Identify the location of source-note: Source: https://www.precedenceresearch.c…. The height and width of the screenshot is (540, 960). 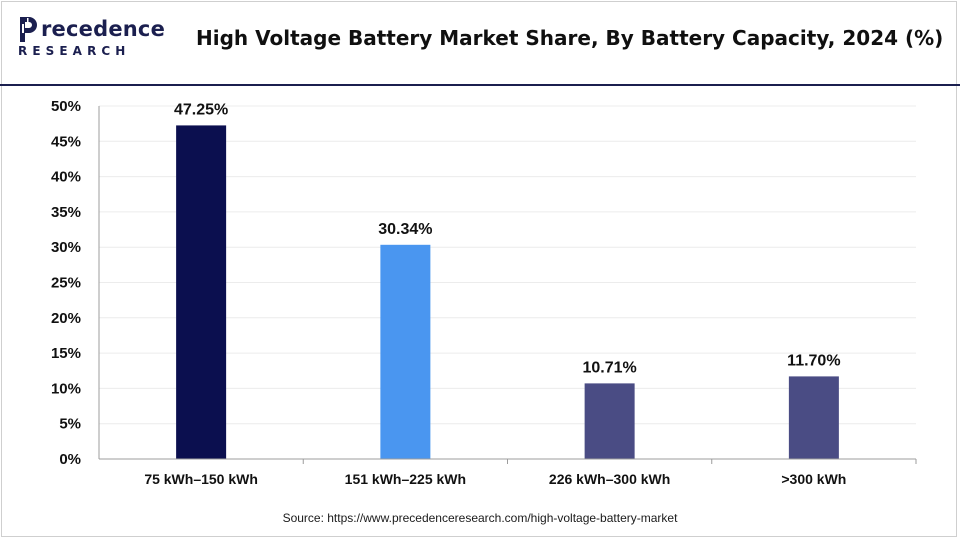
(480, 518).